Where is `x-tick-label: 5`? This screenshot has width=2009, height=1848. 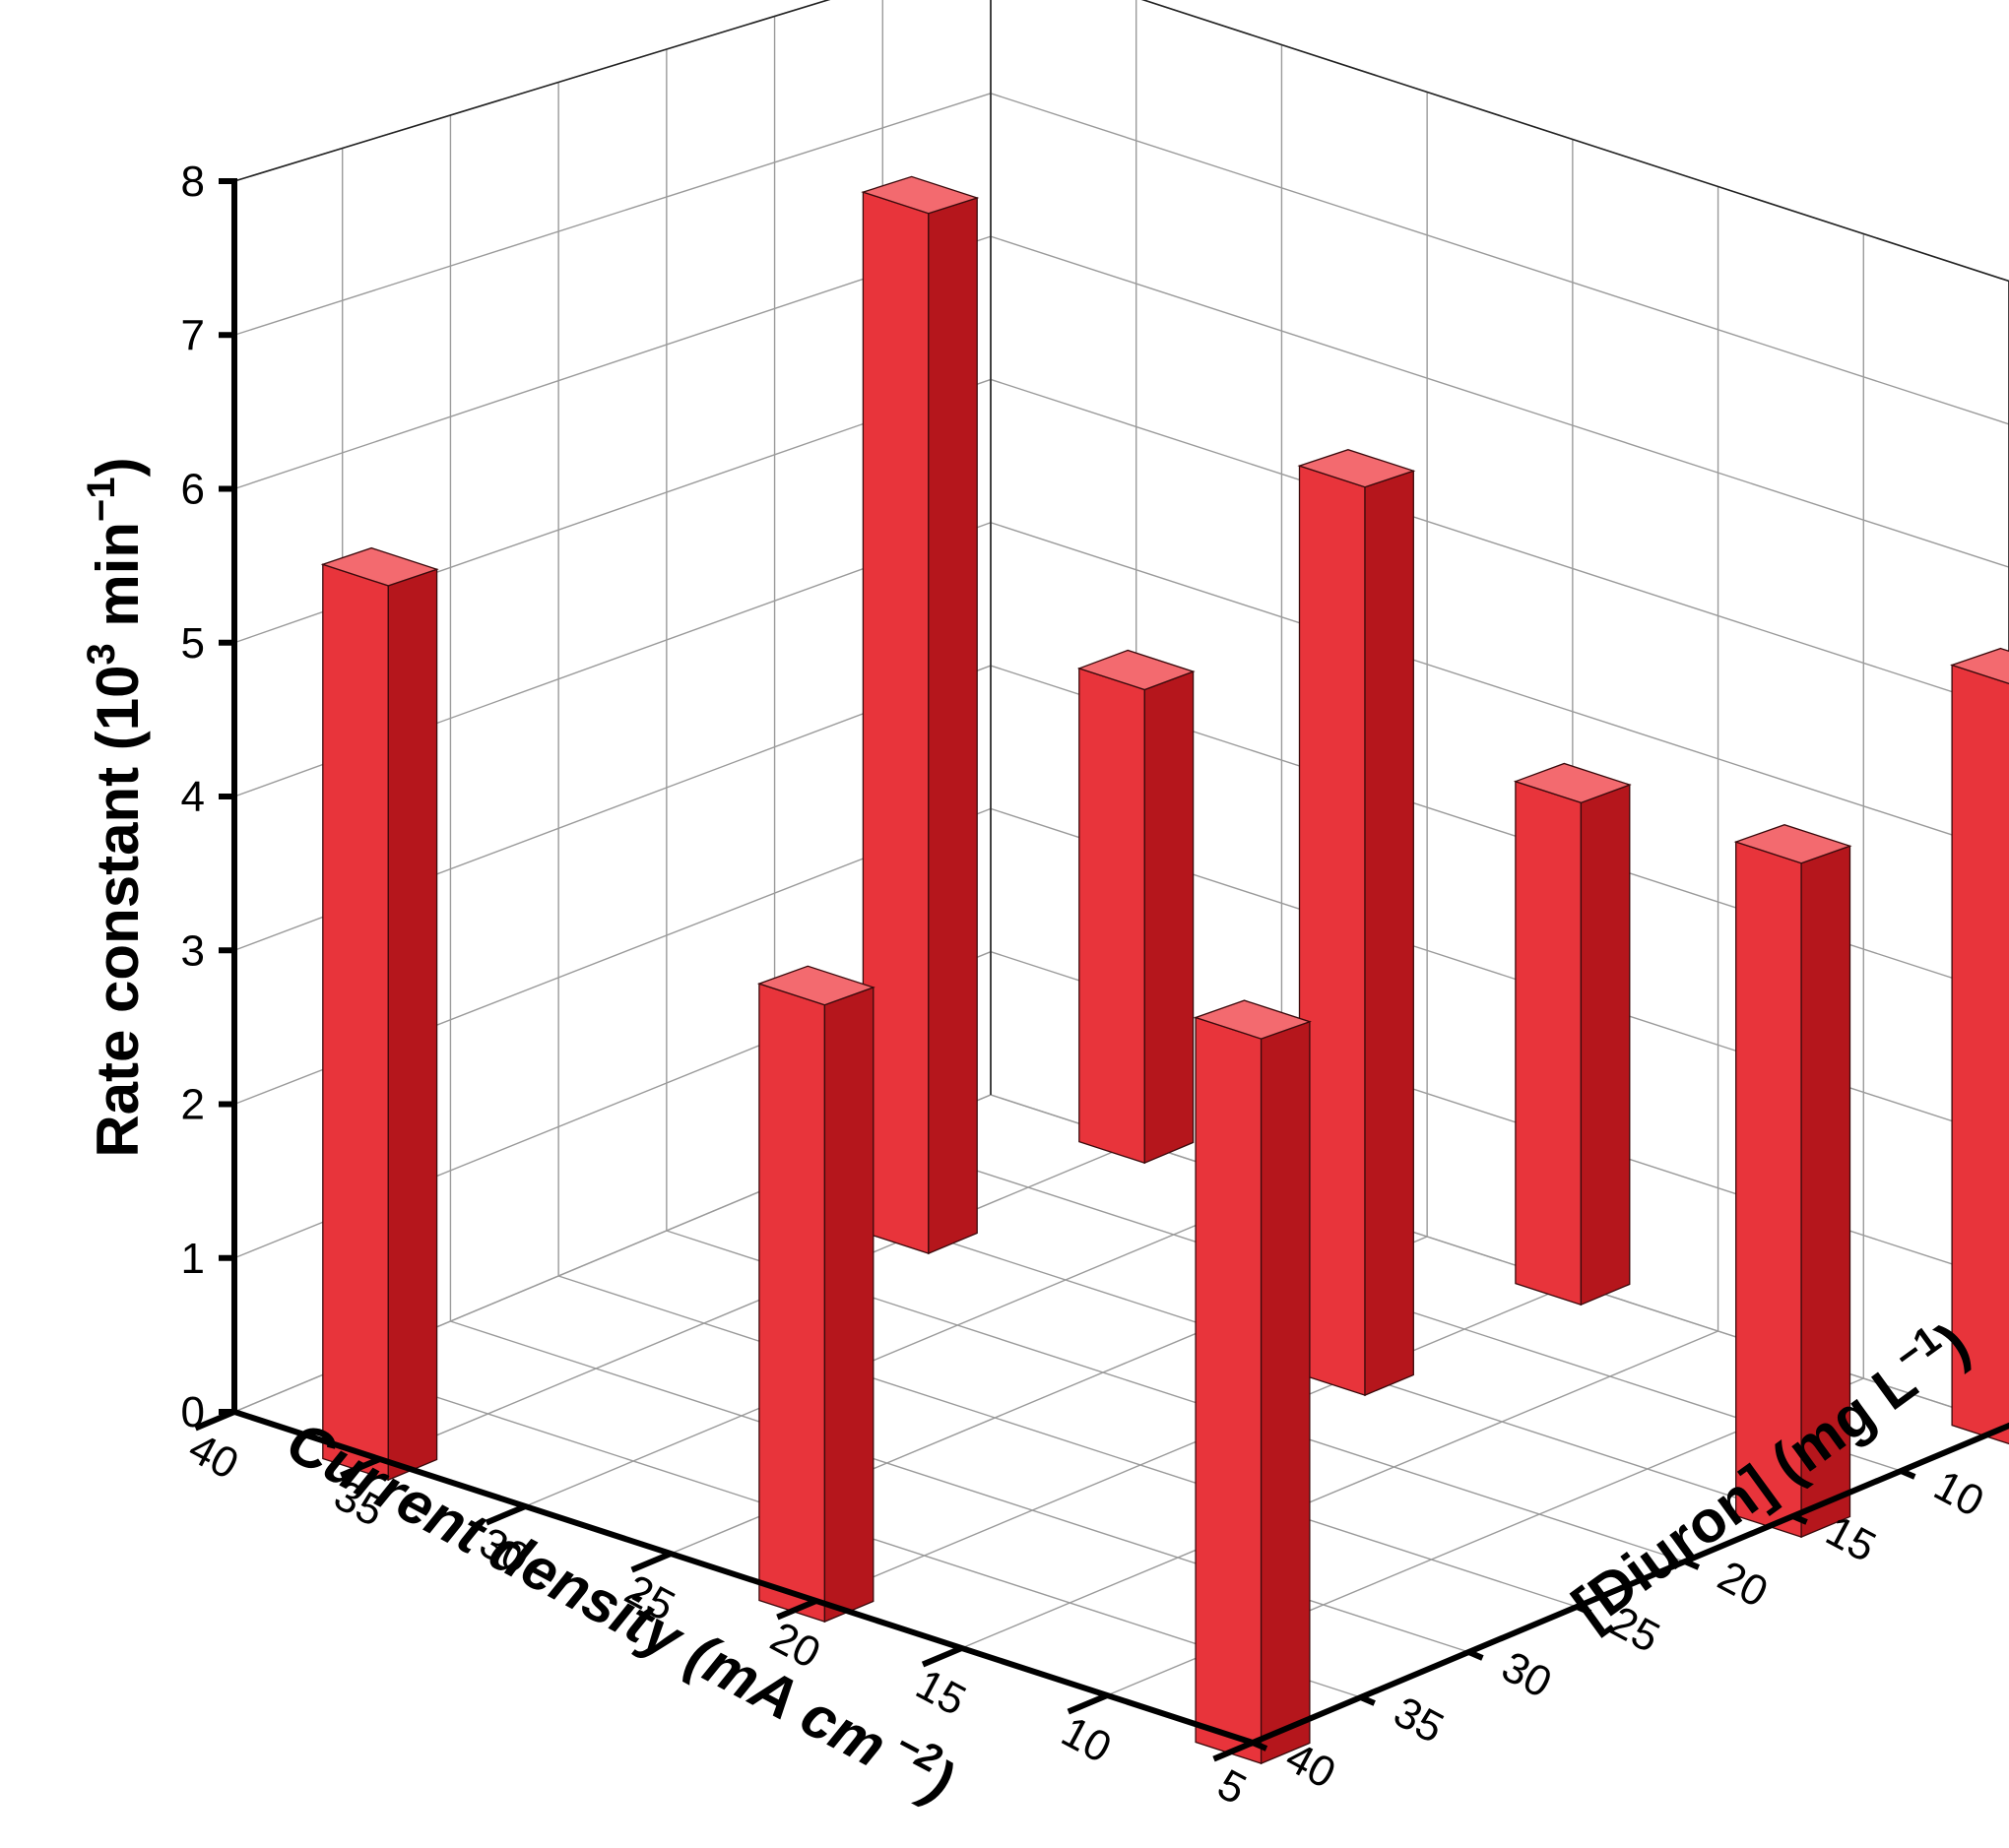 x-tick-label: 5 is located at coordinates (1231, 1787).